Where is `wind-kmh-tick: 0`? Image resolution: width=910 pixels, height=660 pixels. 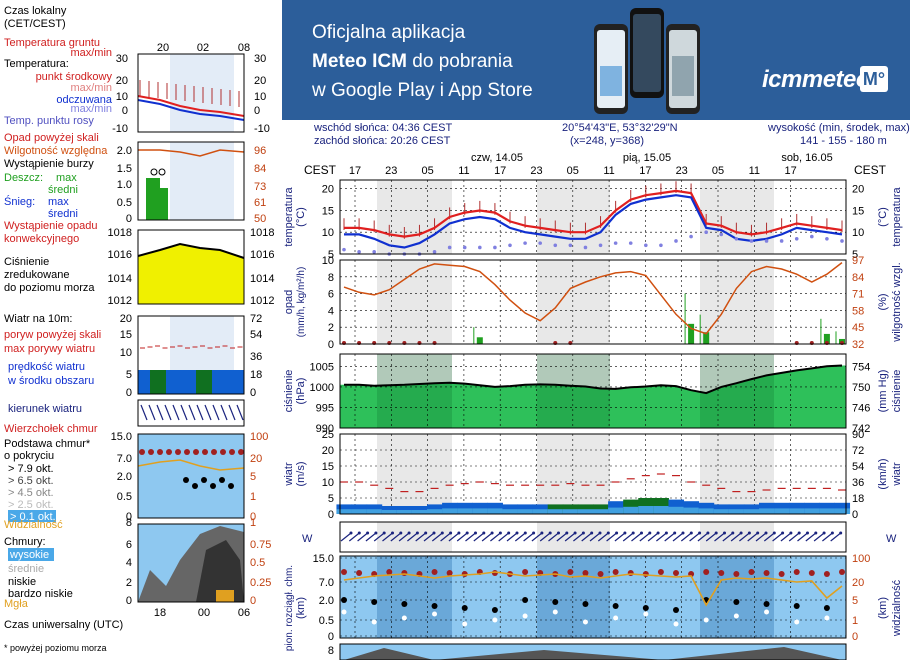
wind-kmh-tick: 0 is located at coordinates (855, 515).